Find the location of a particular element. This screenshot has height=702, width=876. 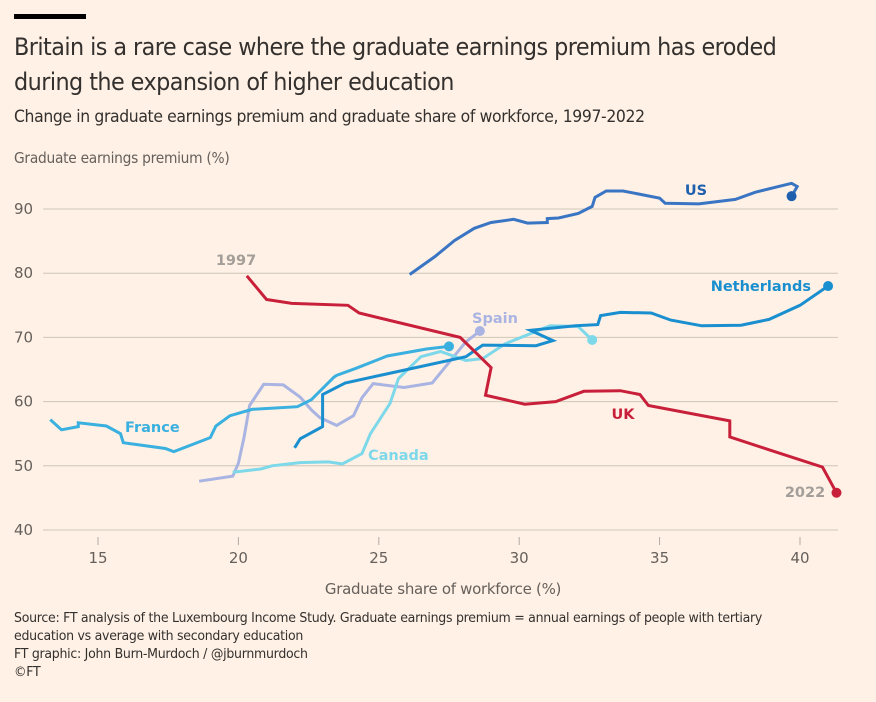

x-tick-label: 20 is located at coordinates (238, 558).